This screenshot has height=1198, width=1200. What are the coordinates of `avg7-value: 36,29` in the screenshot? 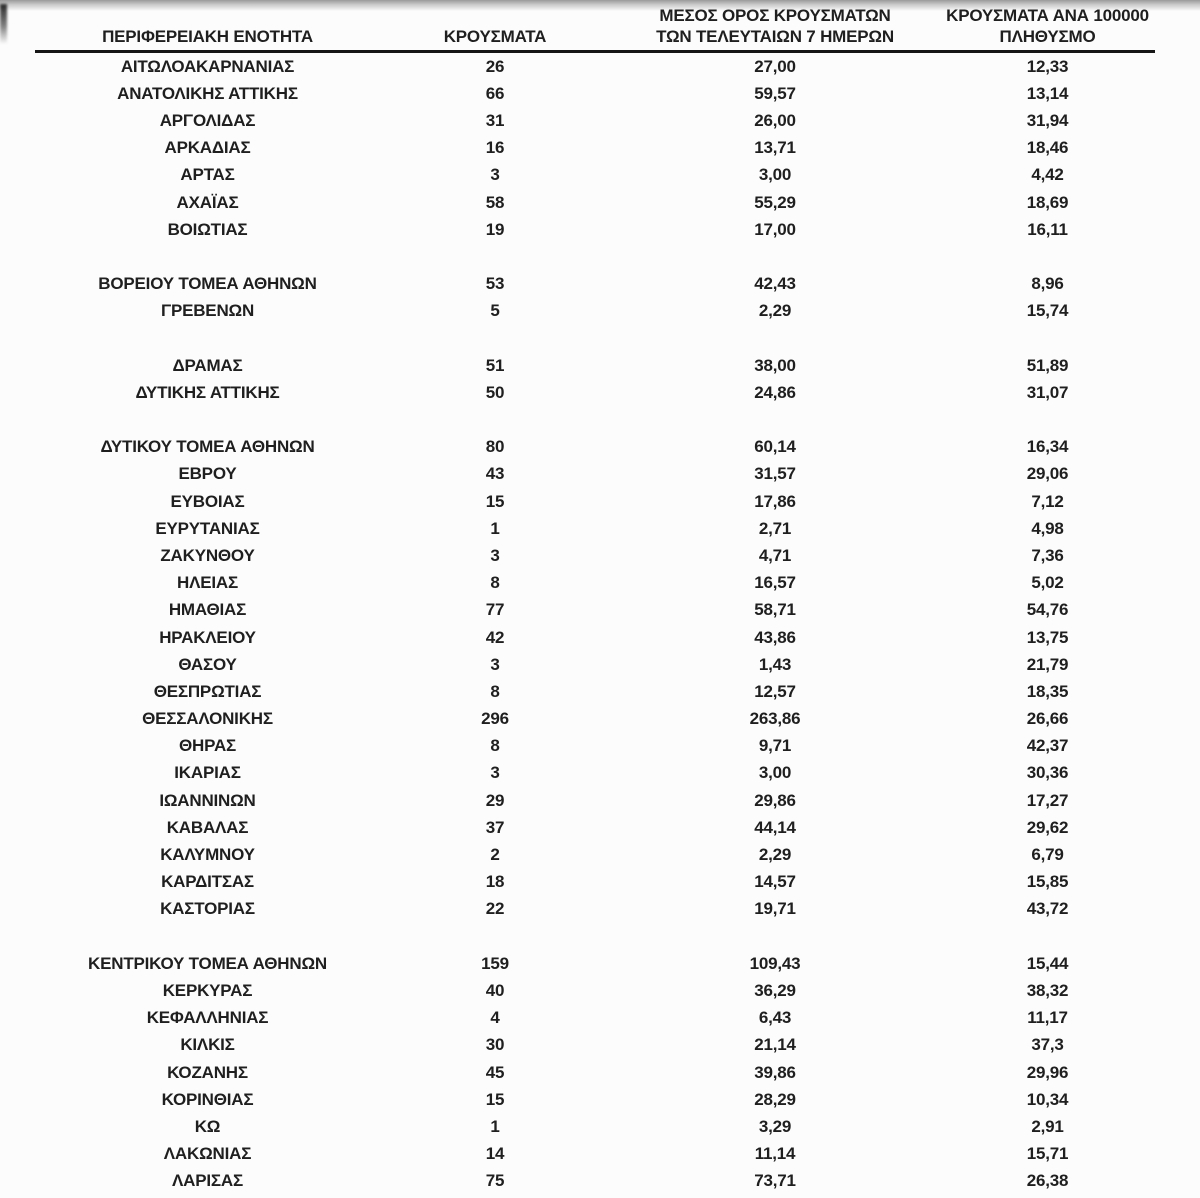 It's located at (775, 990).